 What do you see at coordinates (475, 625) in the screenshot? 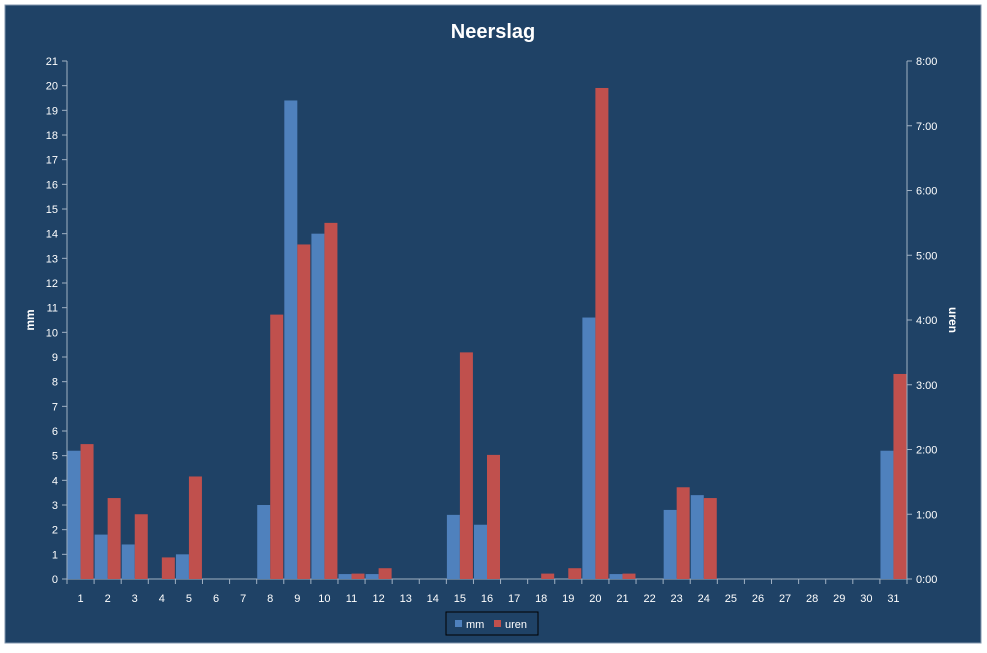
I see `legend-label-mm: mm` at bounding box center [475, 625].